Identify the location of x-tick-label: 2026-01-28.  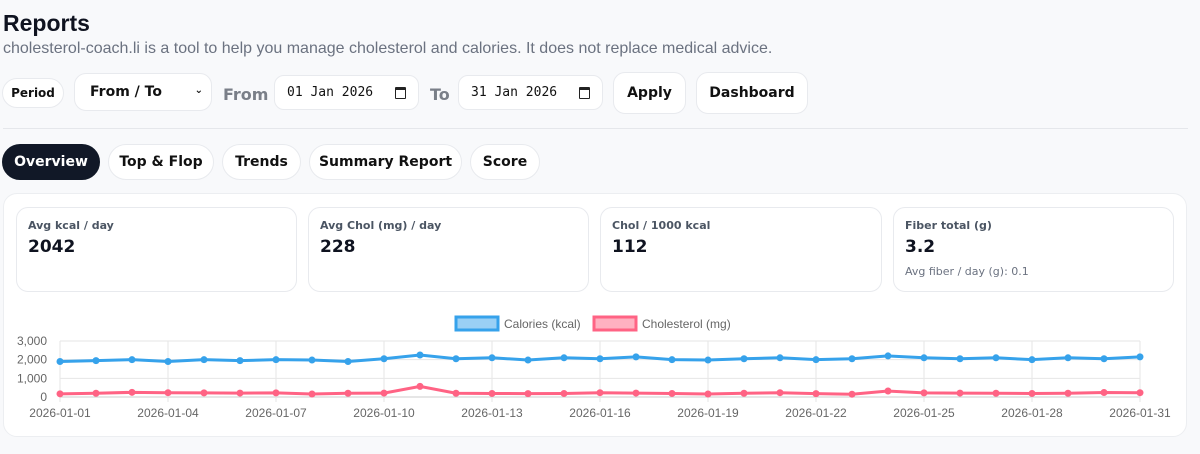
(1032, 413).